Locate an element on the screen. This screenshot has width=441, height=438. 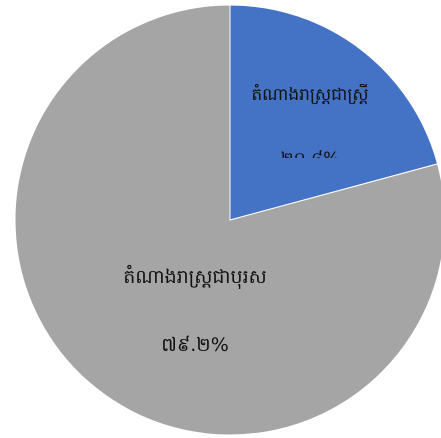
slice-category-label-2: តំណាងរាស្ត្រជាបុរស is located at coordinates (194, 277).